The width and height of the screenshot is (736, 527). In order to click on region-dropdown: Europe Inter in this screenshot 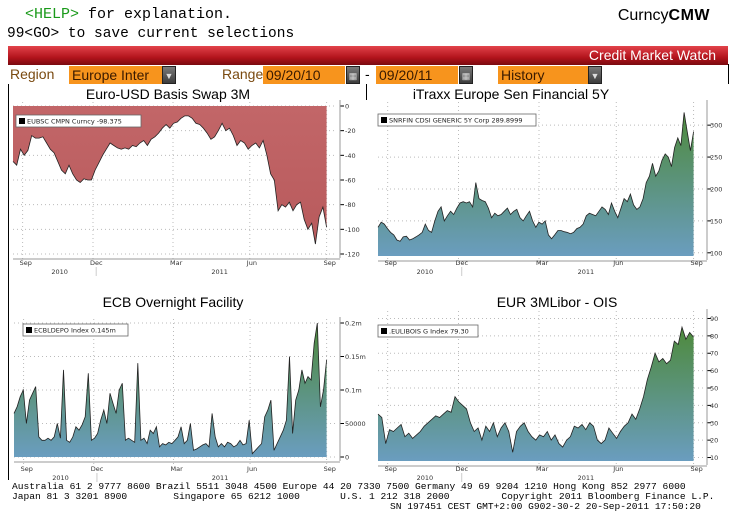, I will do `click(115, 75)`.